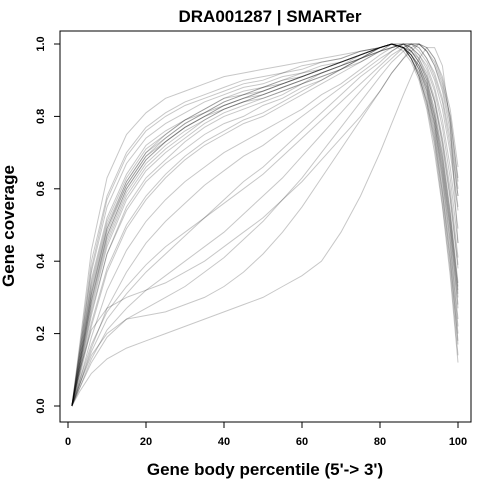 The image size is (480, 480). I want to click on y-axis: 0.0 0.2 0.4 0.6 0.8 1.0, so click(47, 225).